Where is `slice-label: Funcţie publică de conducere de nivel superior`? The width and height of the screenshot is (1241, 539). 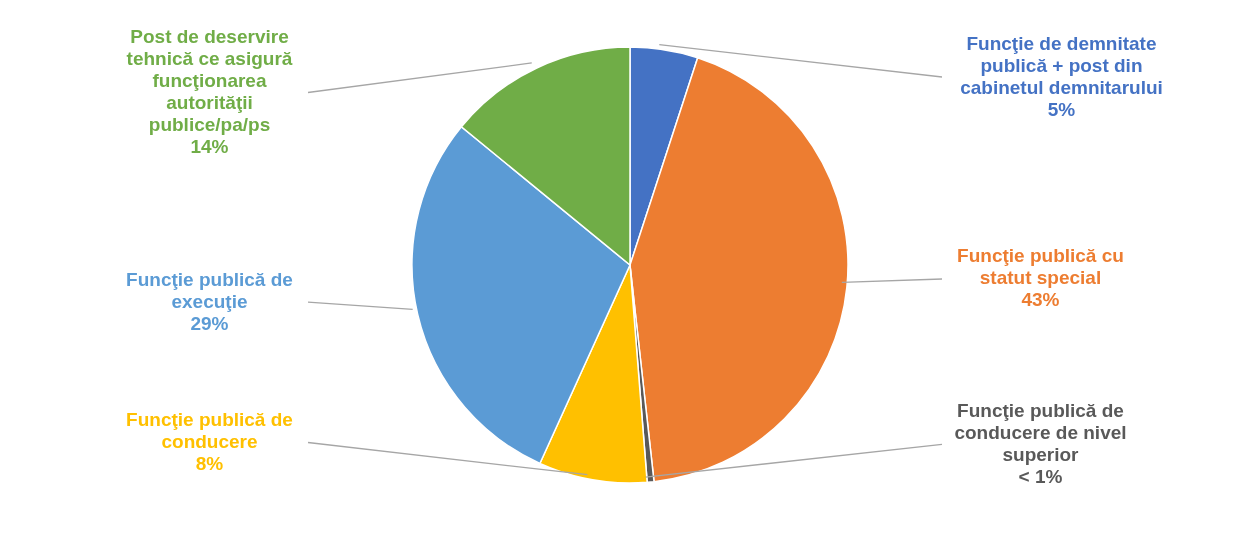
slice-label: Funcţie publică de conducere de nivel superior is located at coordinates (1040, 432).